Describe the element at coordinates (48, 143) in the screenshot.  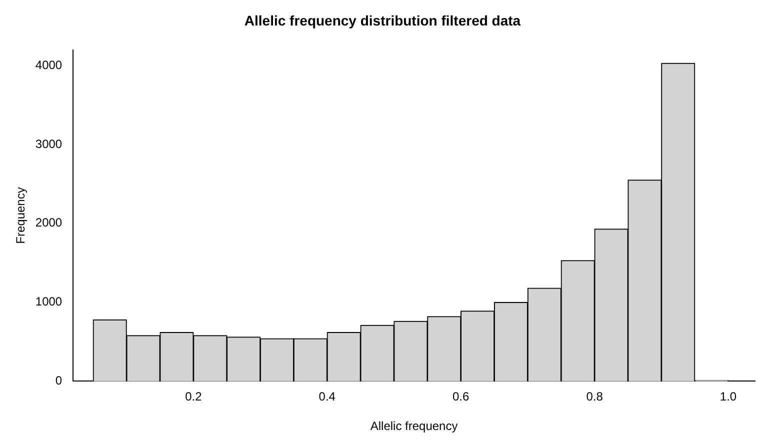
I see `y-tick-label: 3000` at that location.